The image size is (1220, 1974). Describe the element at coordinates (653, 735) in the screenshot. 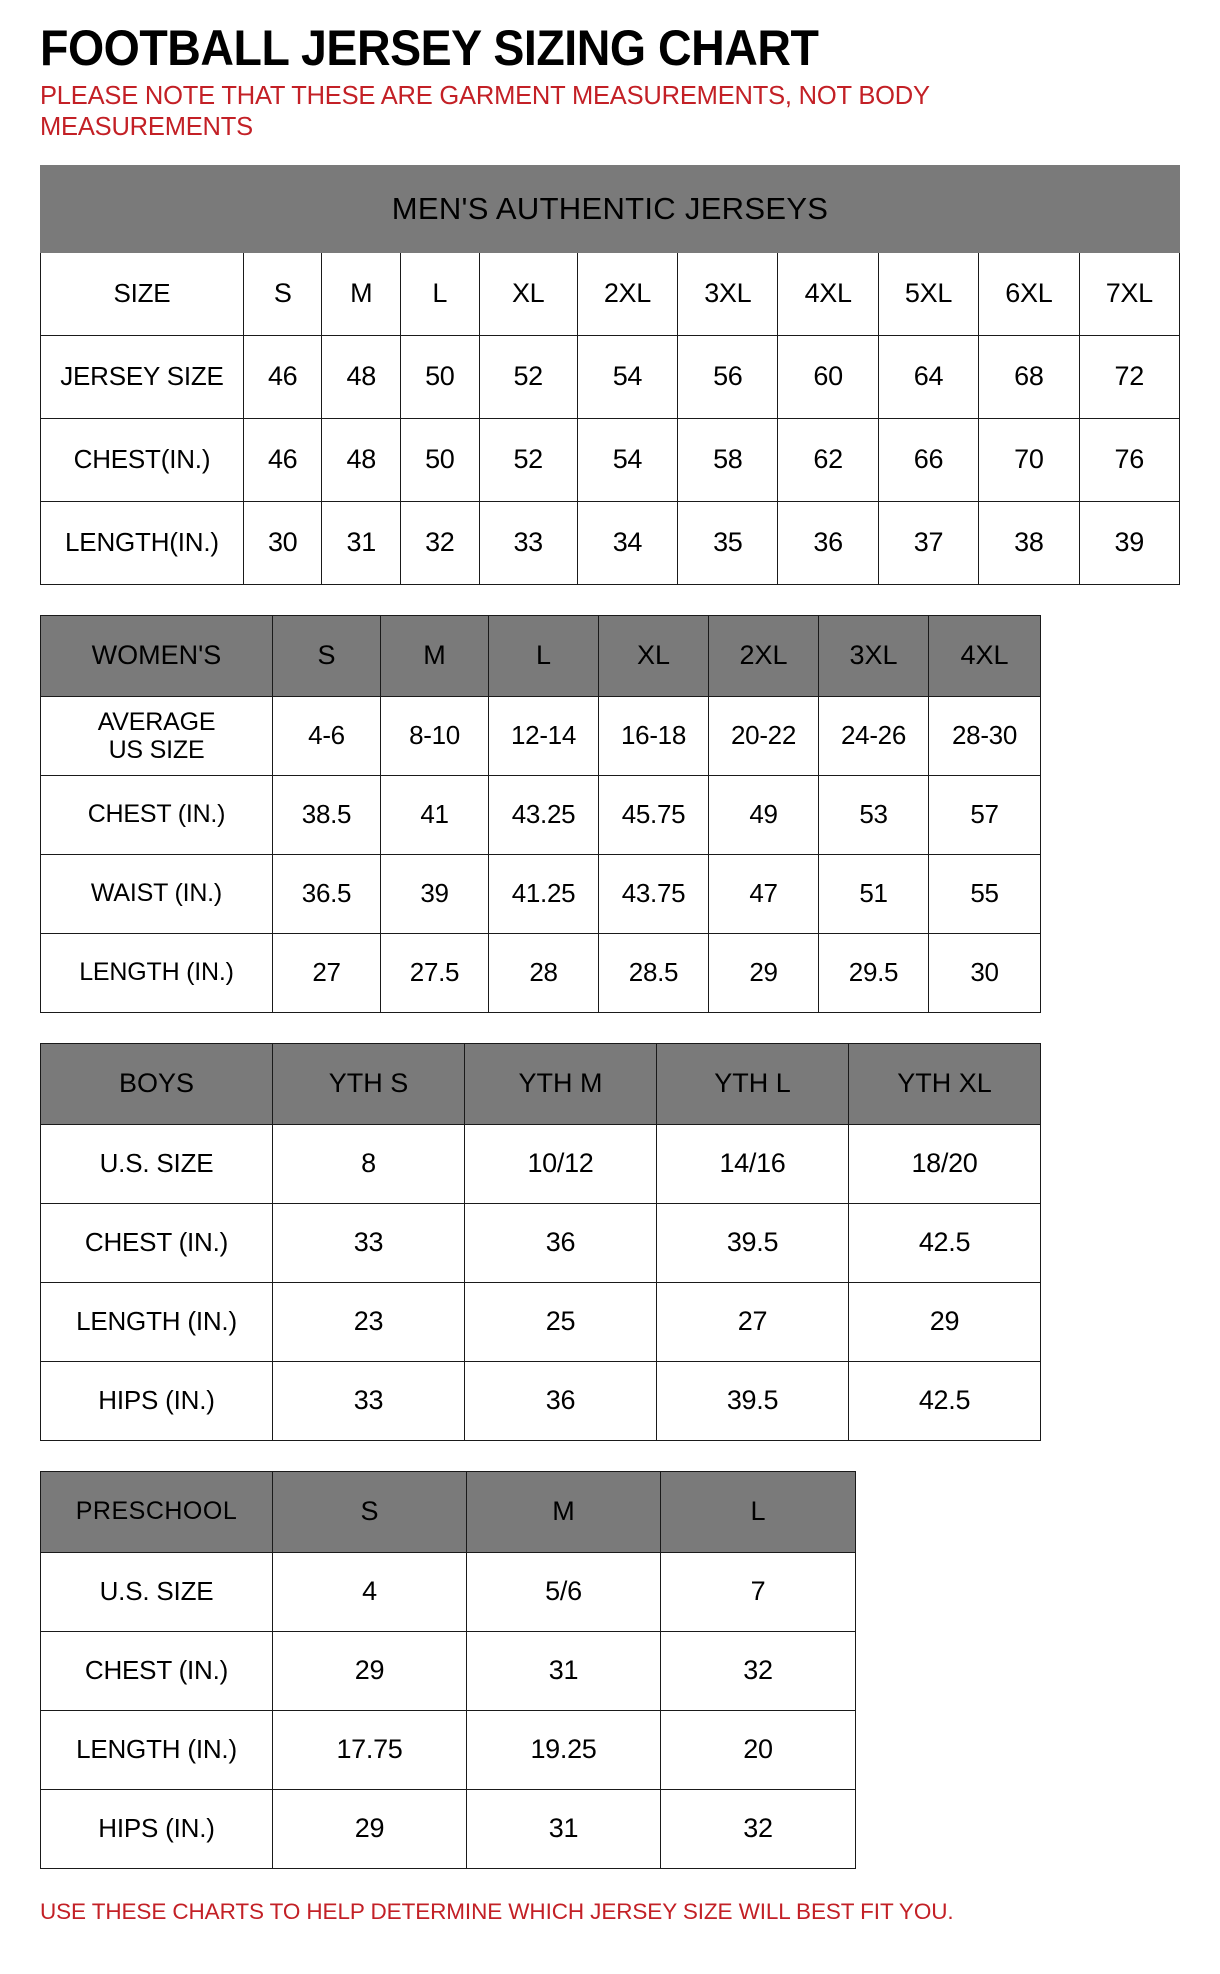

I see `cell: 16-18` at that location.